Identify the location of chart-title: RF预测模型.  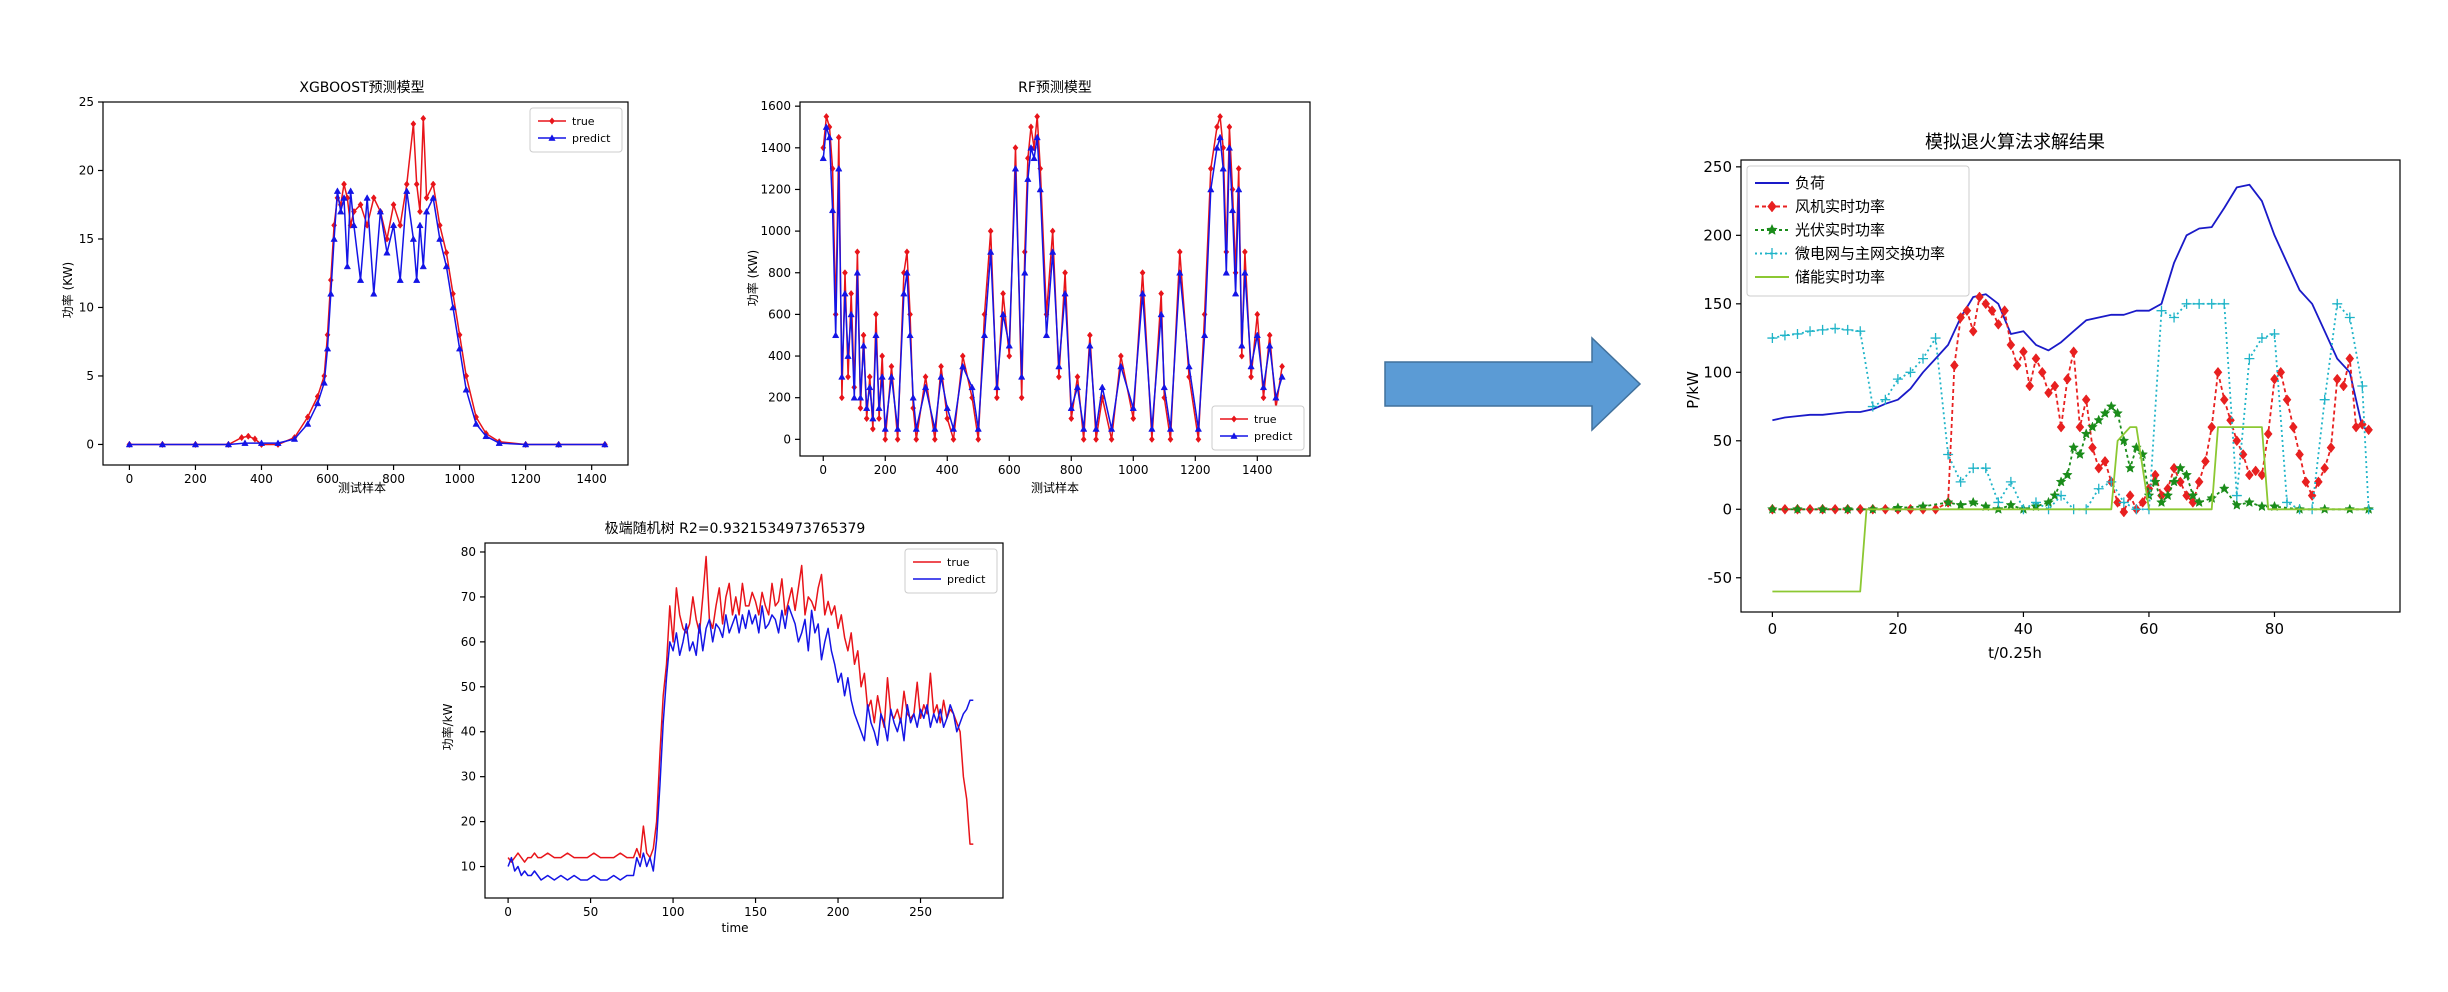
(1055, 88).